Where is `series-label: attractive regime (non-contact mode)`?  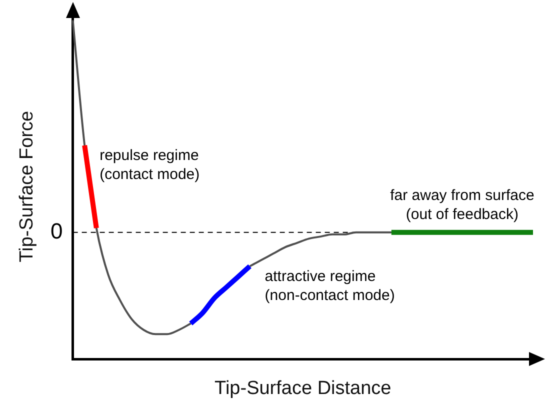 series-label: attractive regime (non-contact mode) is located at coordinates (329, 286).